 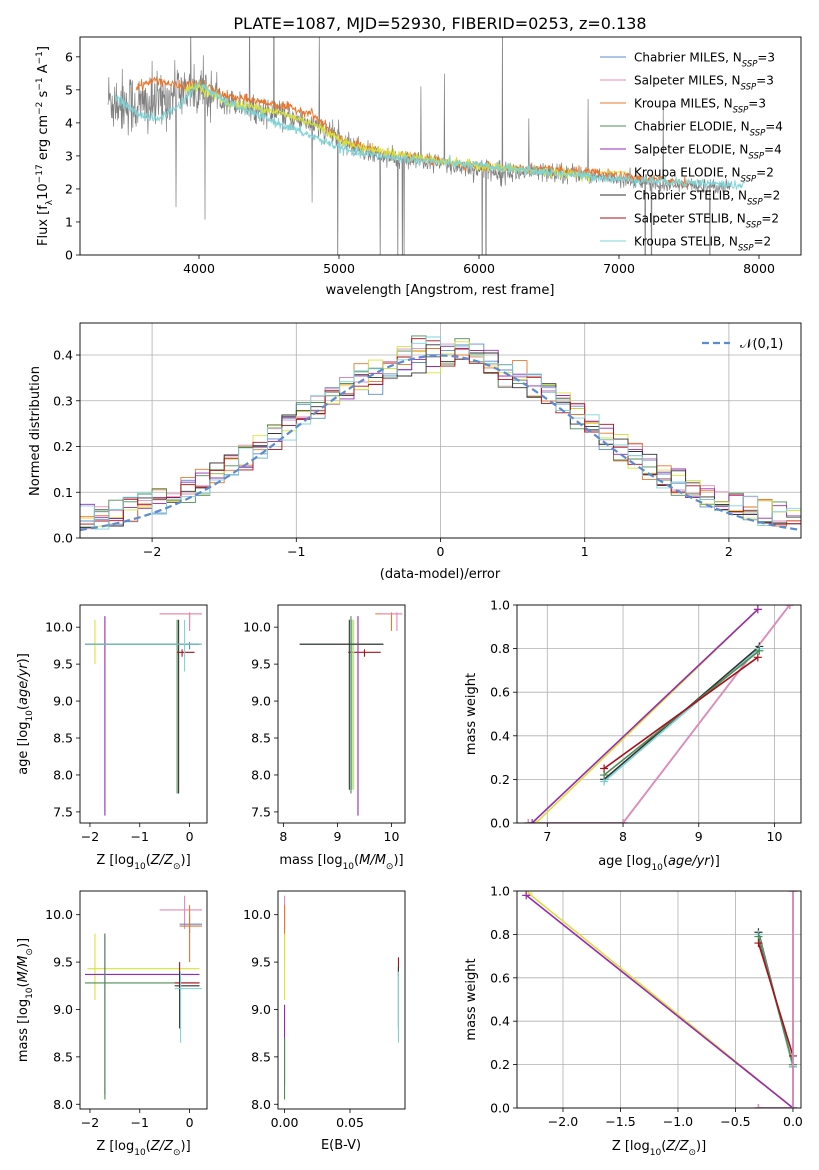 What do you see at coordinates (500, 891) in the screenshot?
I see `y-tick-label: 1.0` at bounding box center [500, 891].